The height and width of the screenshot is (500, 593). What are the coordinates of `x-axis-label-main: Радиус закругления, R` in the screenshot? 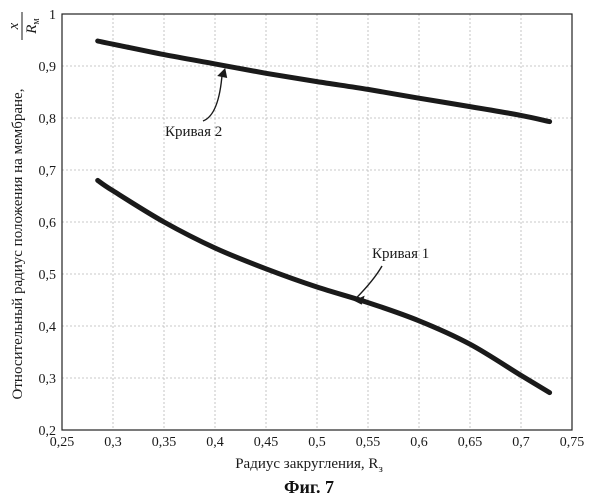 It's located at (306, 464).